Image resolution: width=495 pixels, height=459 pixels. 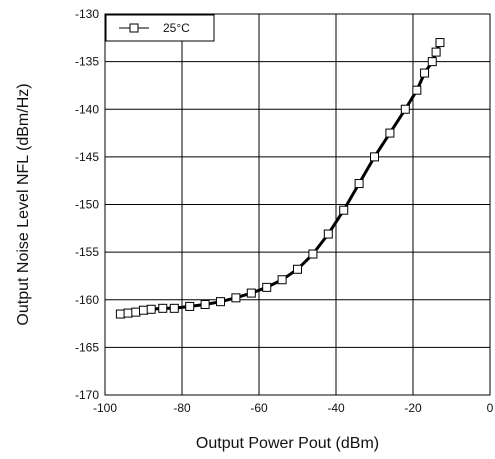 I want to click on y-tick-label: -160, so click(x=87, y=300).